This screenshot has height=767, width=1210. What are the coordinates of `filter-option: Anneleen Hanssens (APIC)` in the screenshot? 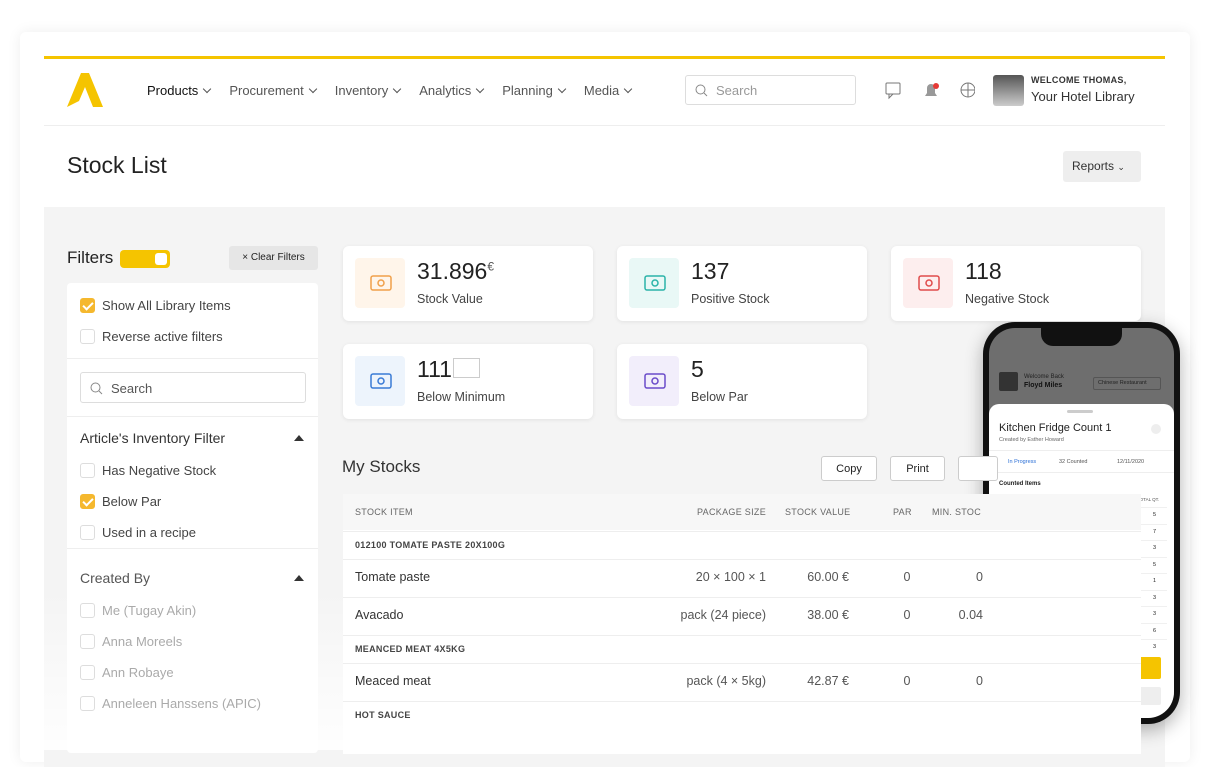 It's located at (170, 704).